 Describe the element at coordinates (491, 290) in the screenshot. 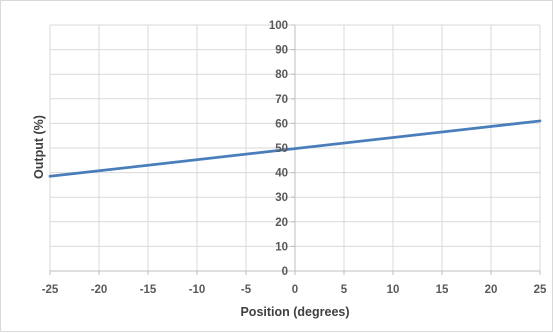

I see `x-tick-label-9: 20` at that location.